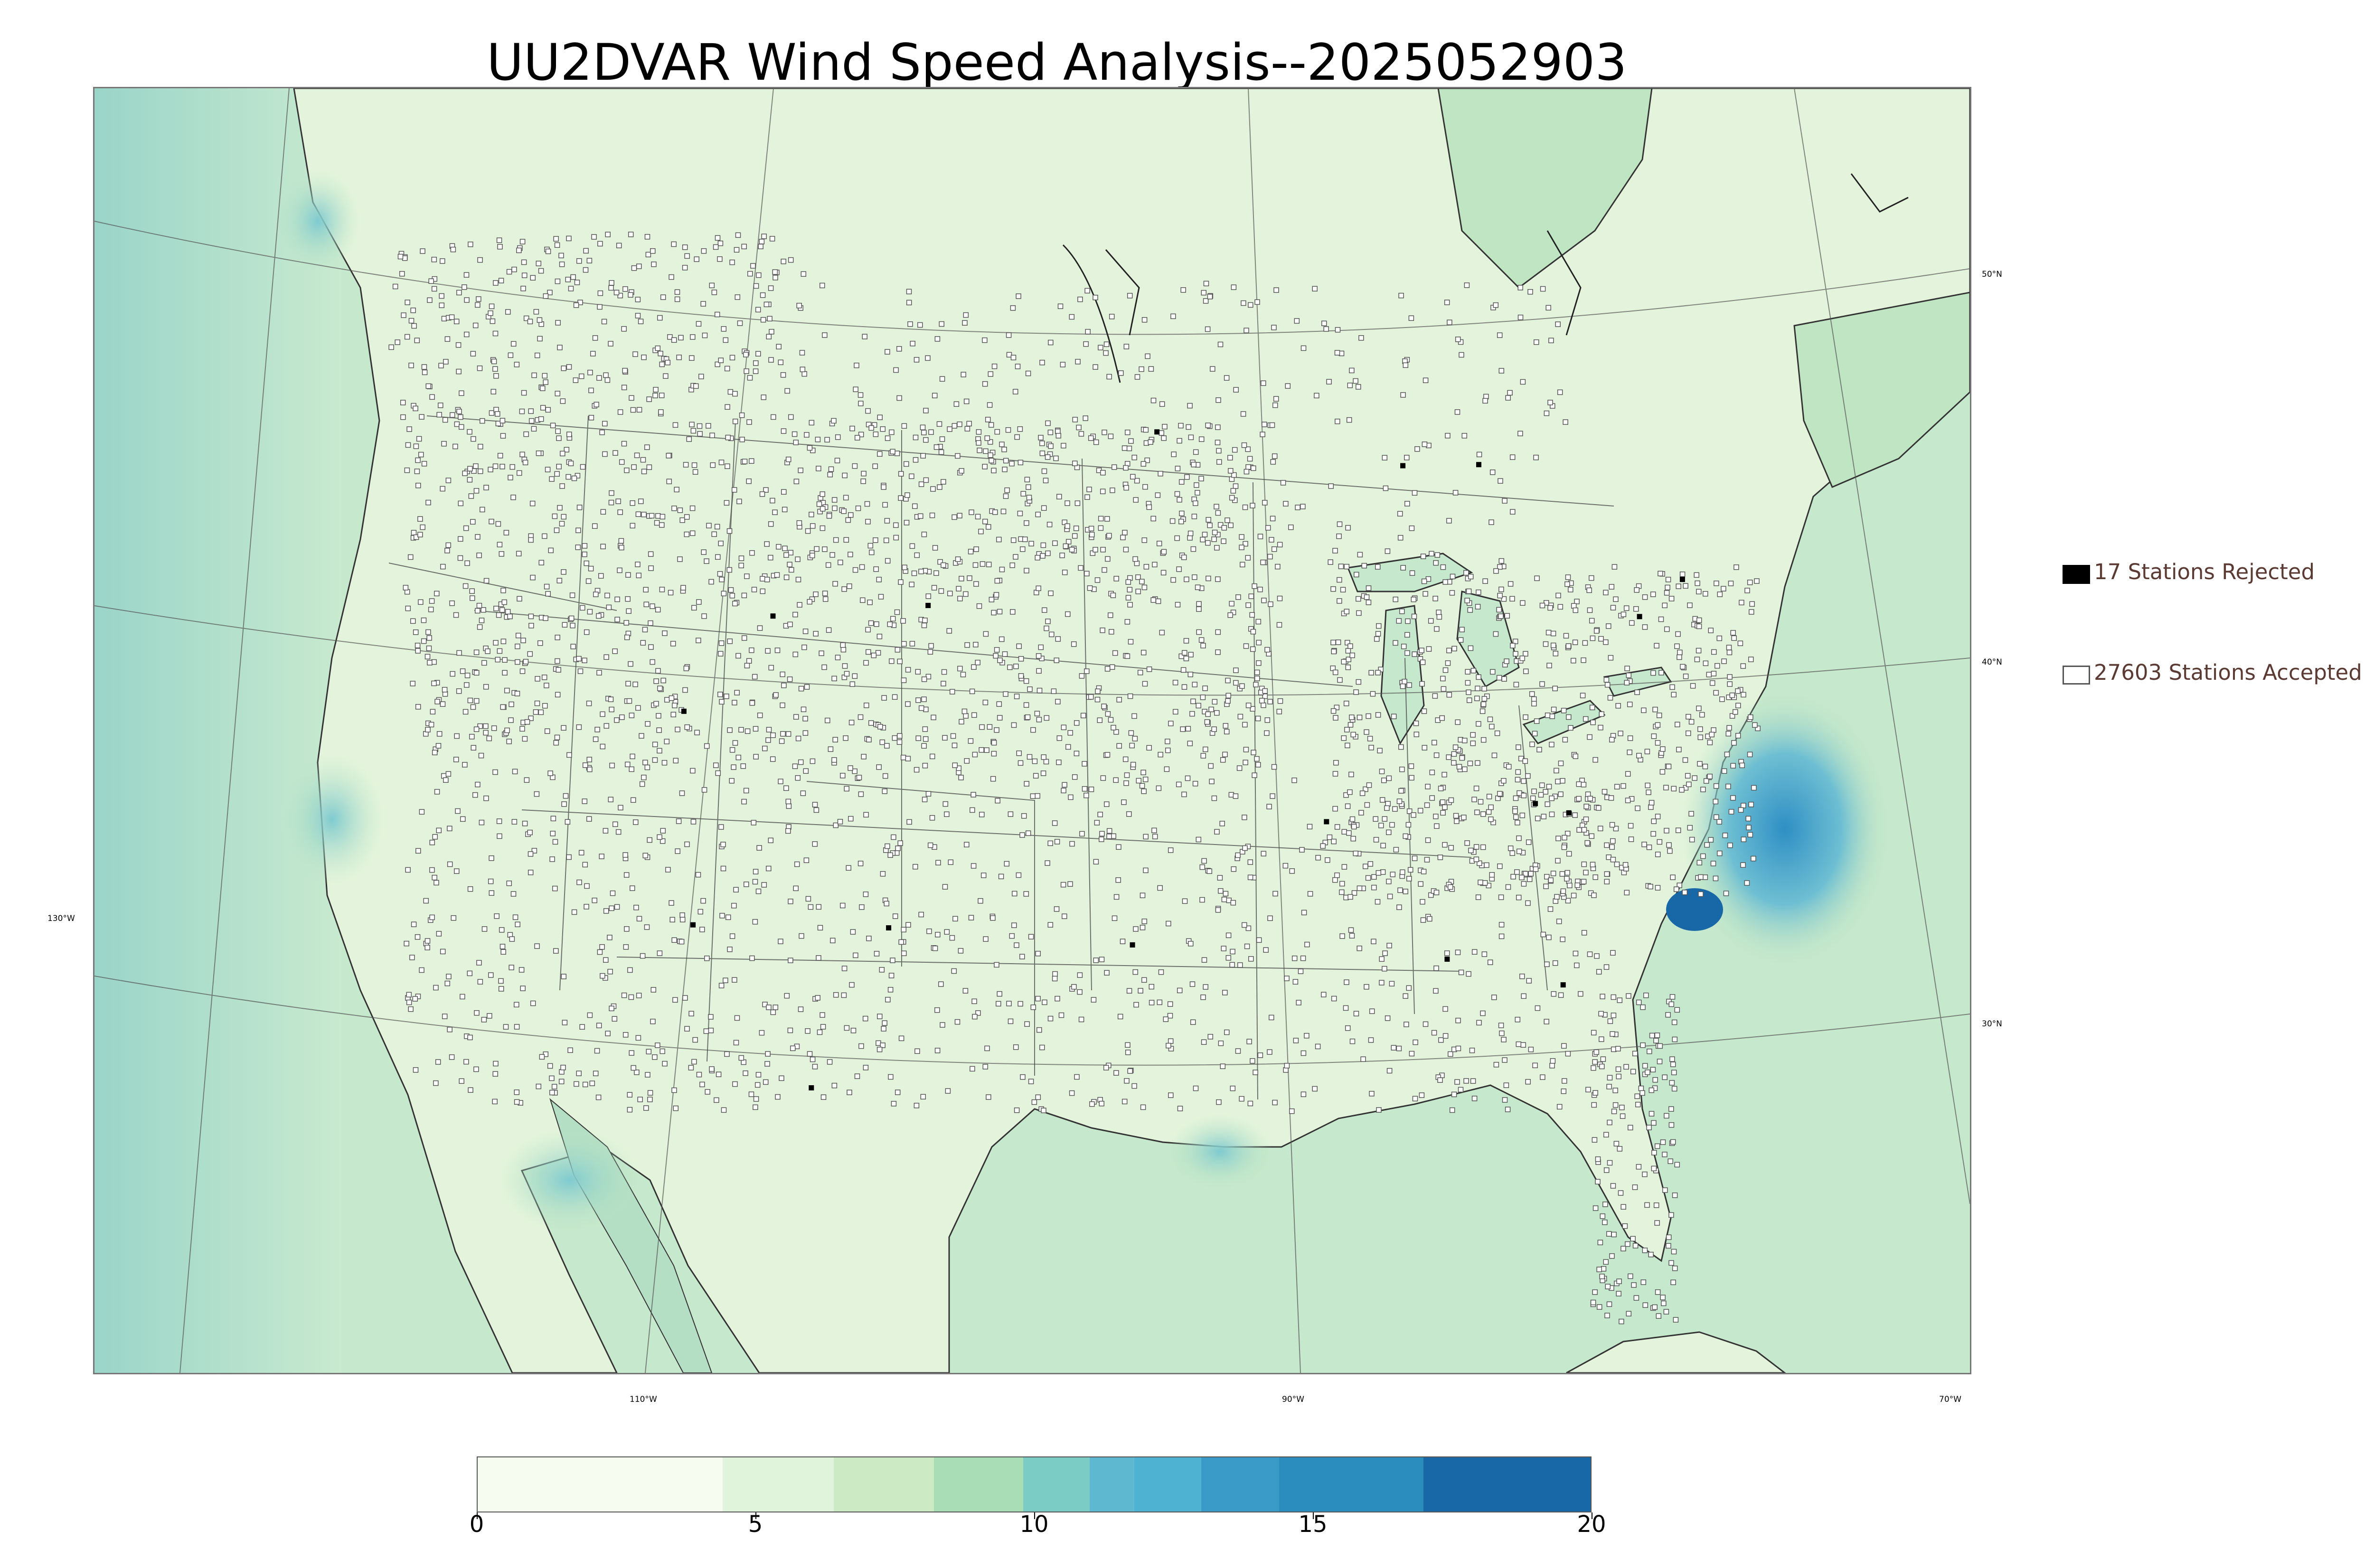 The image size is (2374, 1568). Describe the element at coordinates (1220, 1152) in the screenshot. I see `gulf-wind-core` at that location.